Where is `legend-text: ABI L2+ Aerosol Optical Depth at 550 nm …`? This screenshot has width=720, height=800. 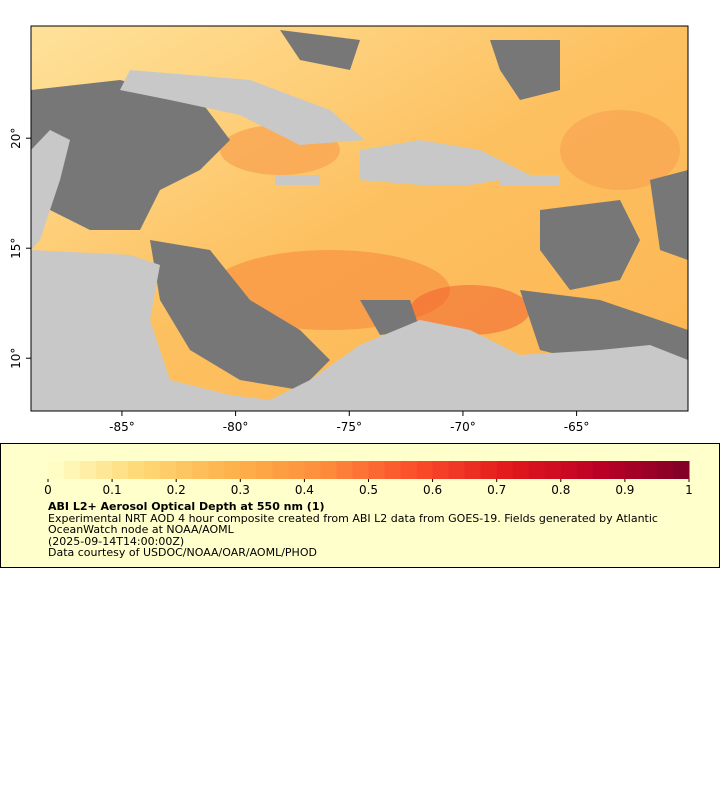 legend-text: ABI L2+ Aerosol Optical Depth at 550 nm … is located at coordinates (368, 530).